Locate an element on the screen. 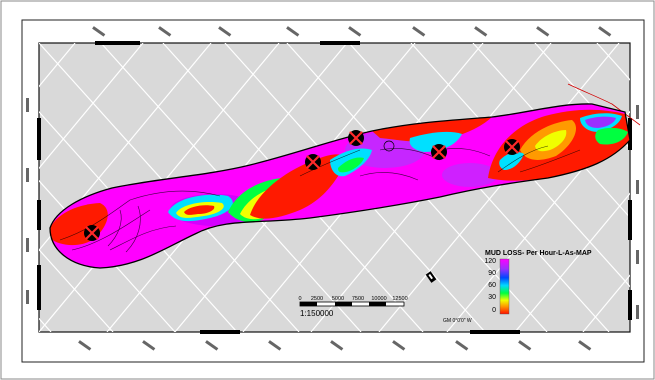  scale-bar: 0 2500 5000 7500 10000 12500 1:150000 is located at coordinates (352, 307).